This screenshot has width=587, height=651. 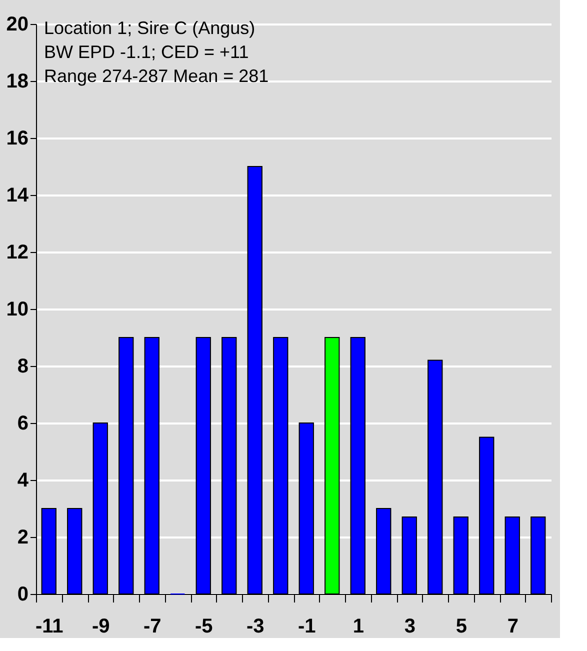 I want to click on y-tick-label: 4, so click(x=23, y=481).